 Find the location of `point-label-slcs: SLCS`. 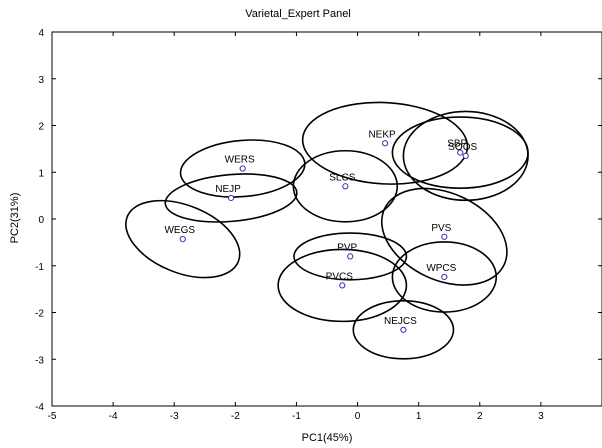

point-label-slcs: SLCS is located at coordinates (342, 177).